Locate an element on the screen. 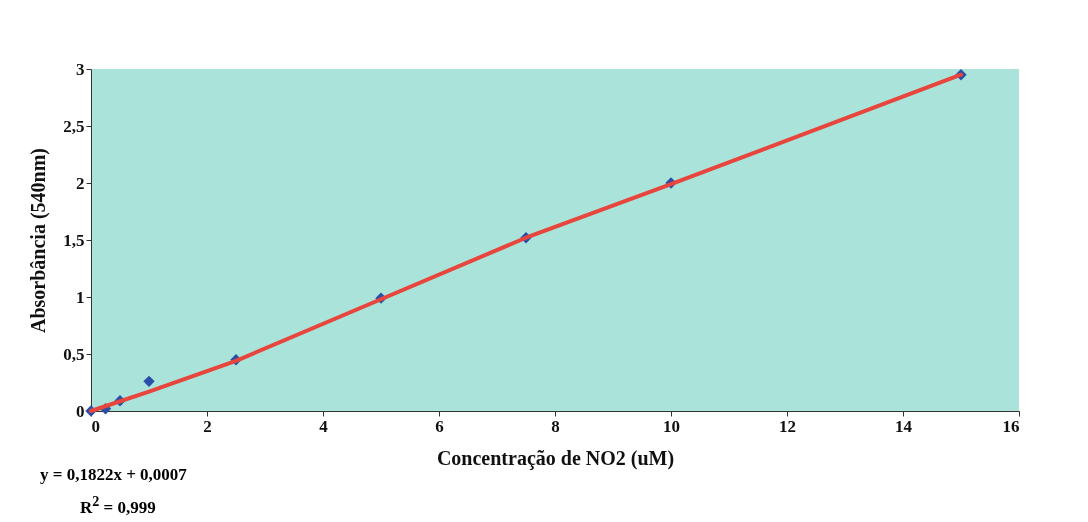  y-tick-label: 1 is located at coordinates (80, 297).